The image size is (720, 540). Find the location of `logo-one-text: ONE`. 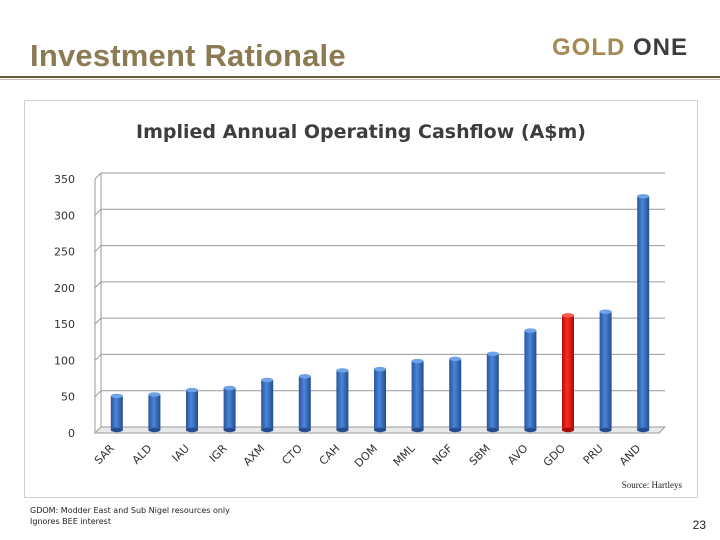

logo-one-text: ONE is located at coordinates (661, 47).